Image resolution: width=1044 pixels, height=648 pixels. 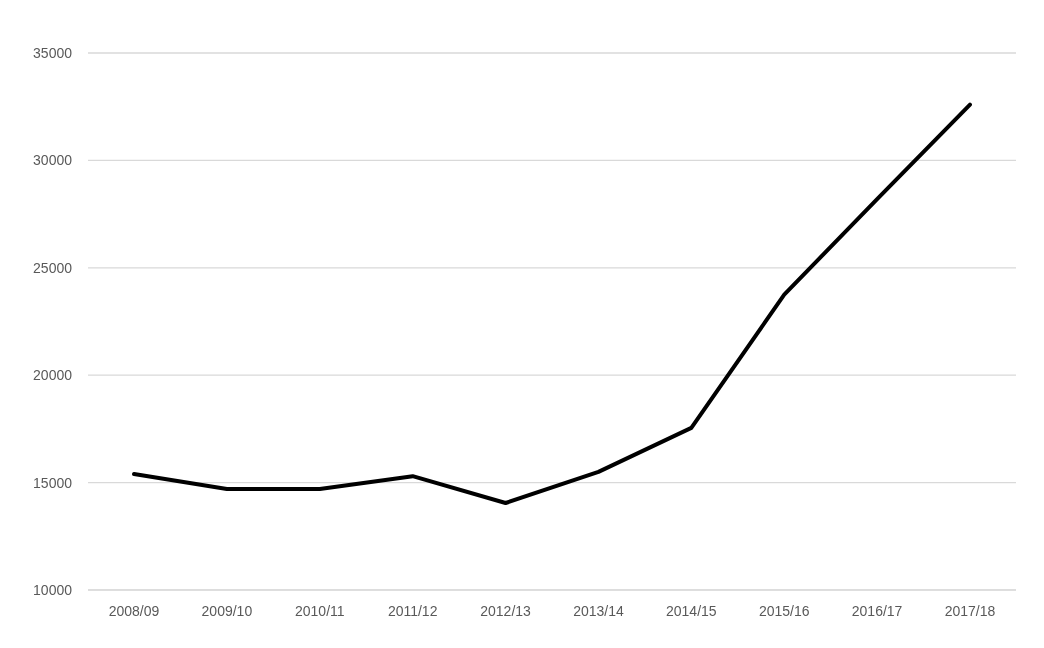 I want to click on y-tick-label: 25000, so click(x=53, y=267).